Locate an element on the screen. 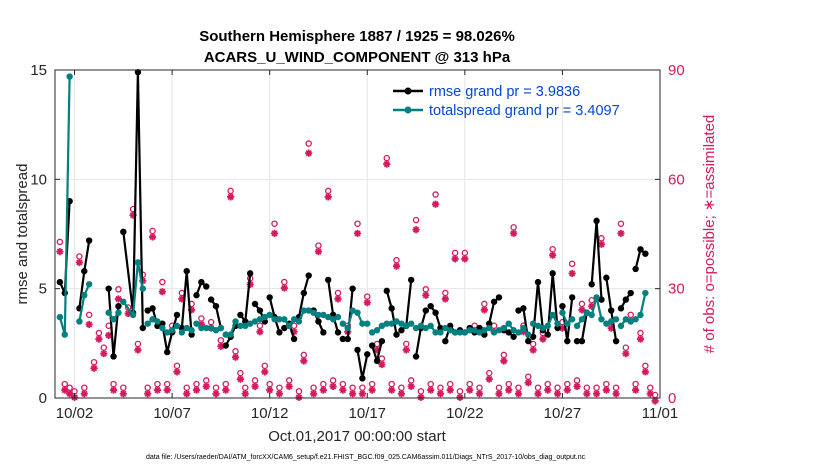 Image resolution: width=830 pixels, height=470 pixels. y-tick-label: 15 is located at coordinates (38, 70).